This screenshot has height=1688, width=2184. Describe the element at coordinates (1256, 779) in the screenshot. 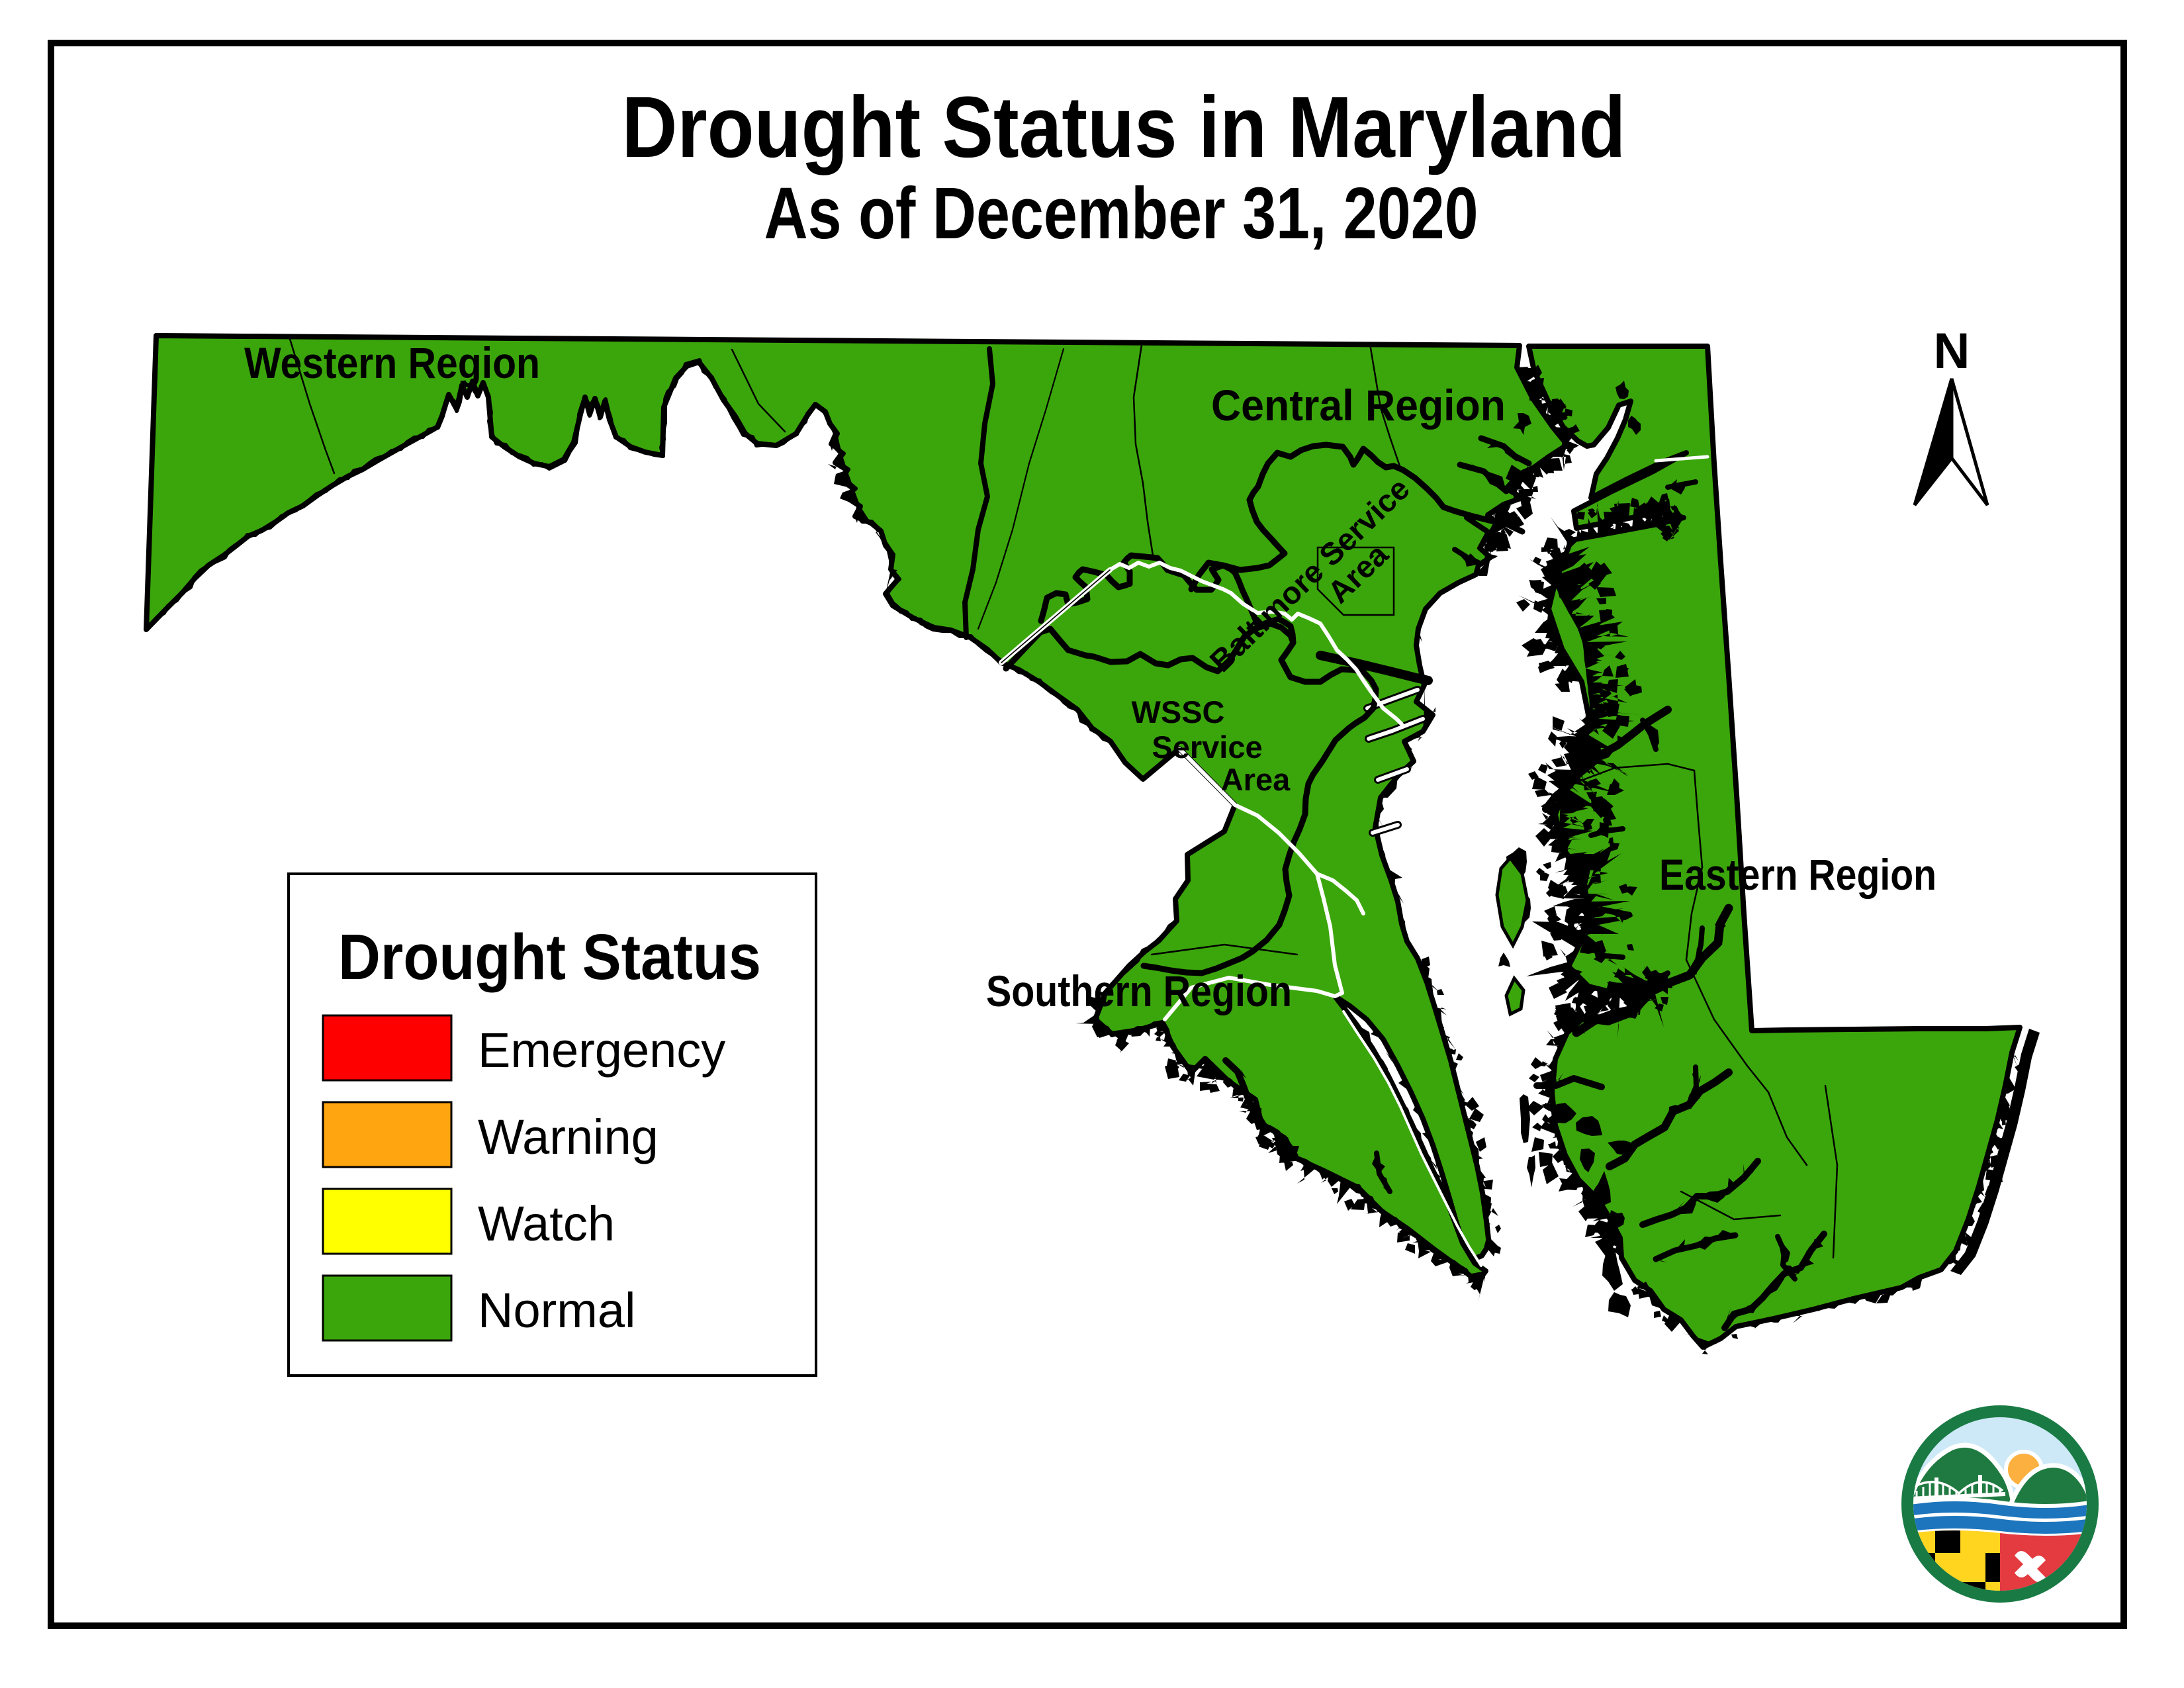

I see `svg-text: Area` at that location.